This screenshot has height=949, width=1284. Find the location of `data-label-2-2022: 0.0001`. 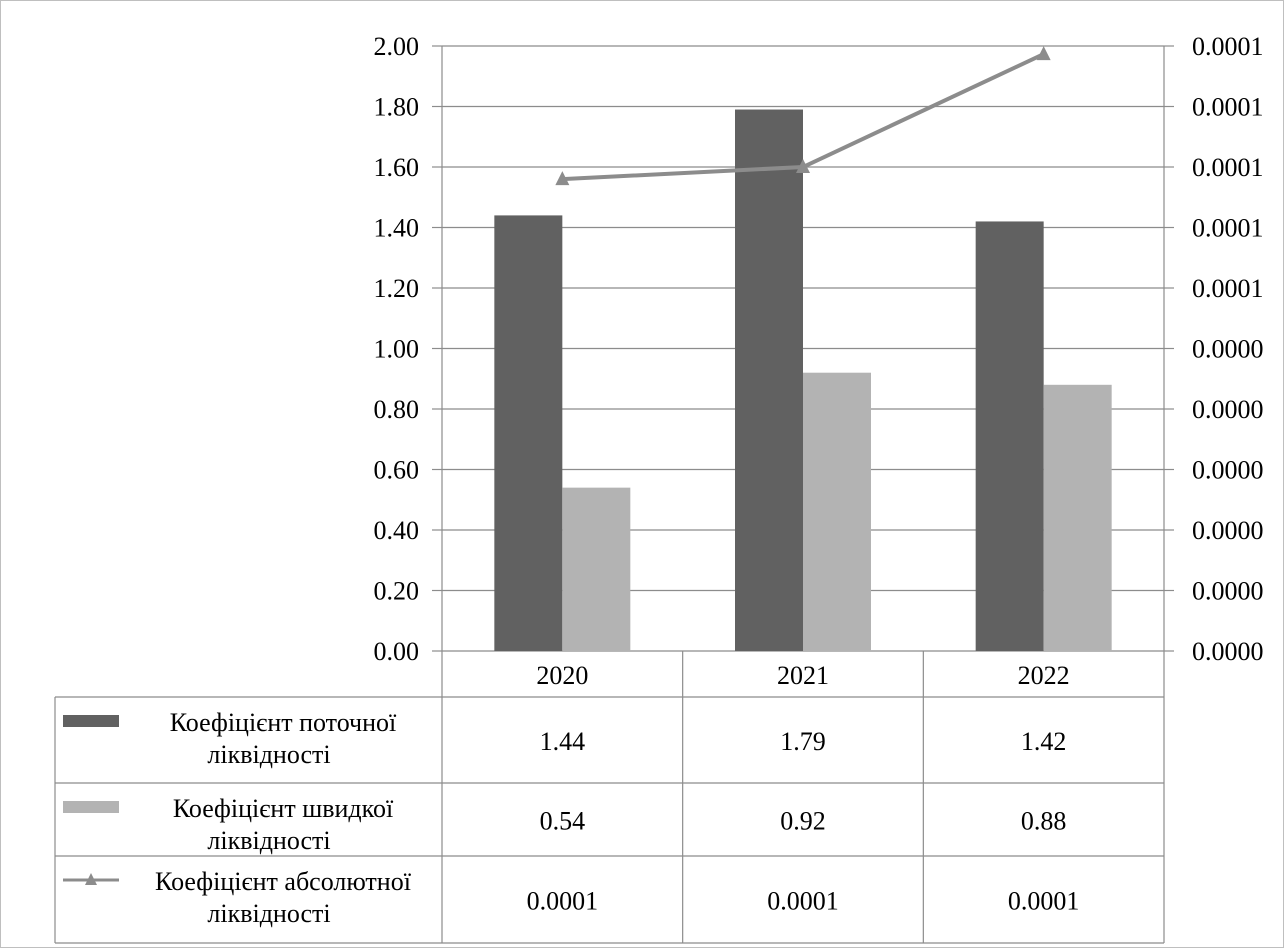

data-label-2-2022: 0.0001 is located at coordinates (1044, 901).